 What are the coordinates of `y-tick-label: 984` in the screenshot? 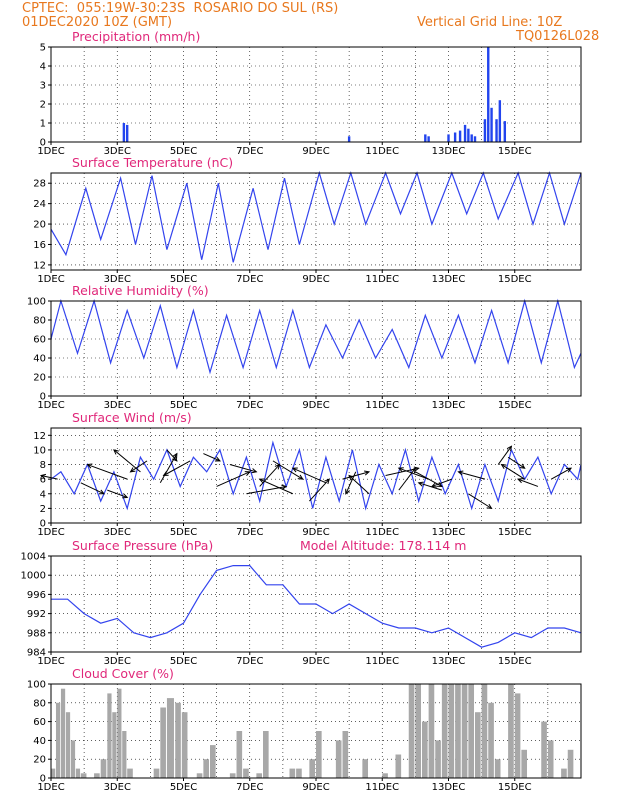 It's located at (36, 653).